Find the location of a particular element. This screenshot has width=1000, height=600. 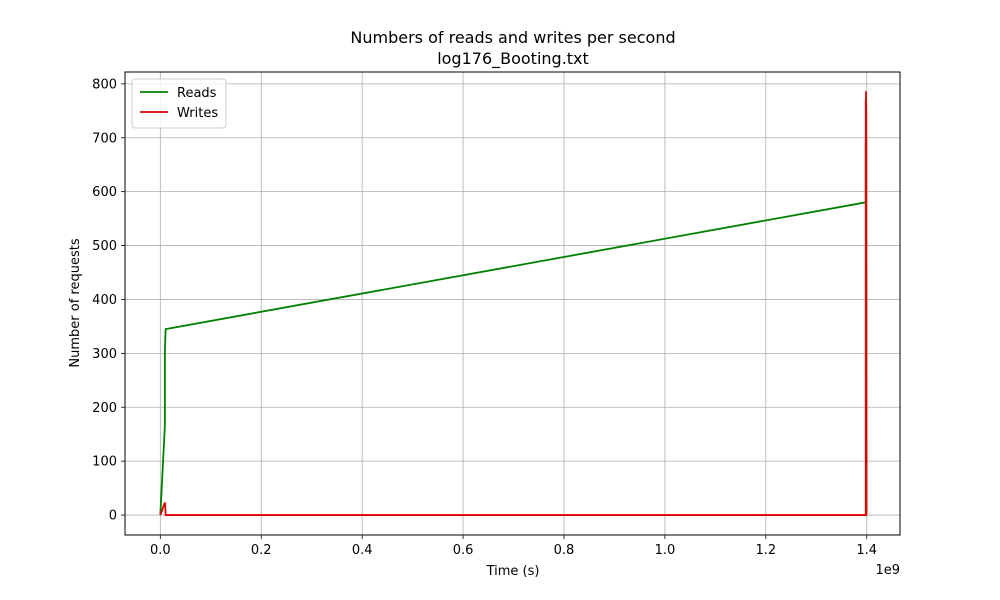

y-tick-label: 300 is located at coordinates (104, 354).